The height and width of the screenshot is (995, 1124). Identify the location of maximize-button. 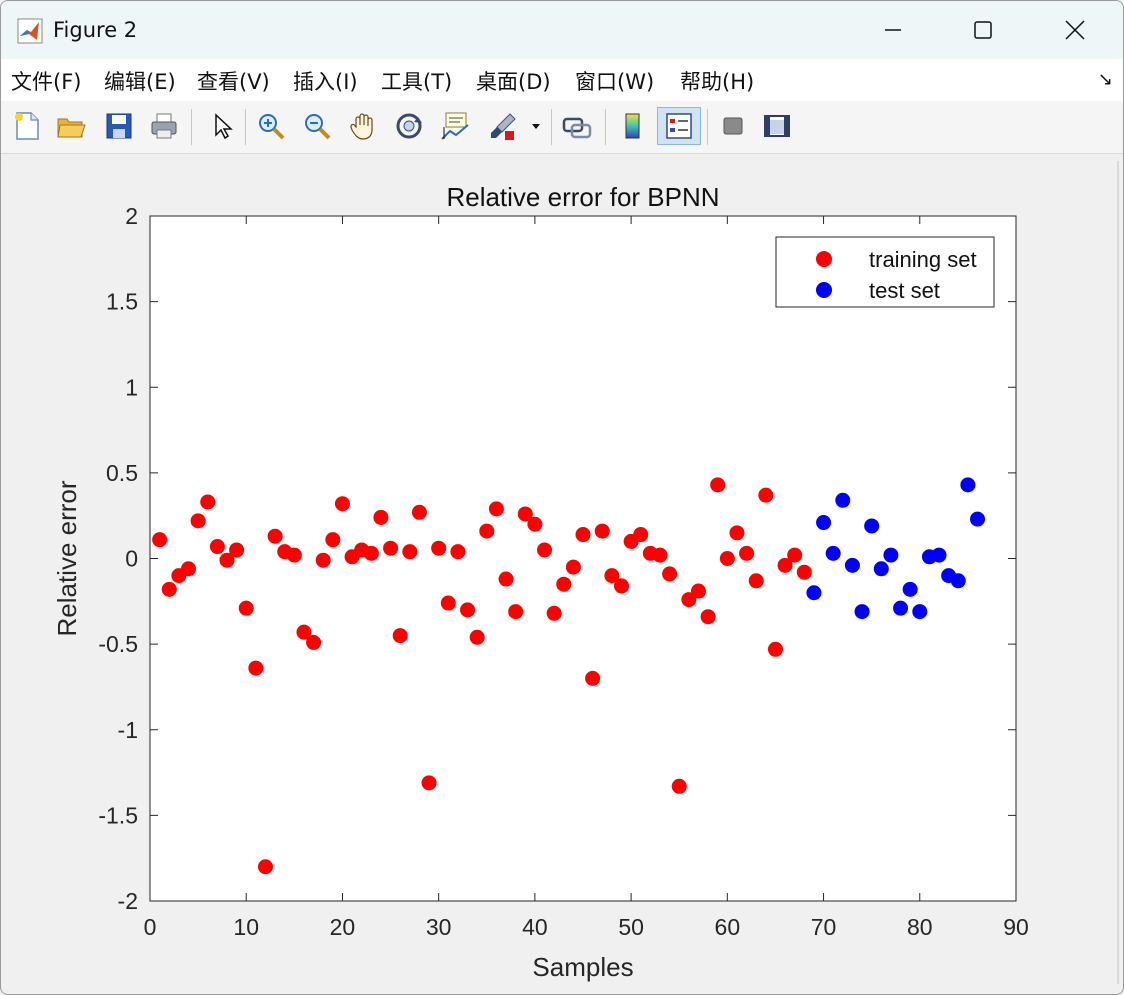
(983, 30).